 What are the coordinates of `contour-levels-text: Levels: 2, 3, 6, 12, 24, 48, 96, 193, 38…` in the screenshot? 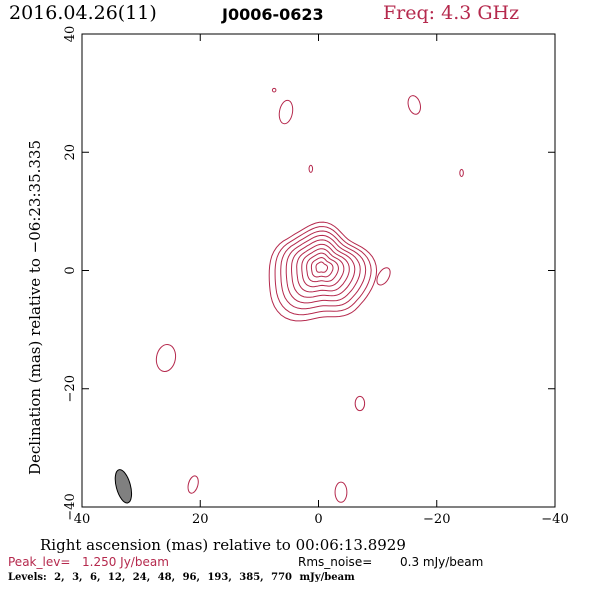 It's located at (181, 577).